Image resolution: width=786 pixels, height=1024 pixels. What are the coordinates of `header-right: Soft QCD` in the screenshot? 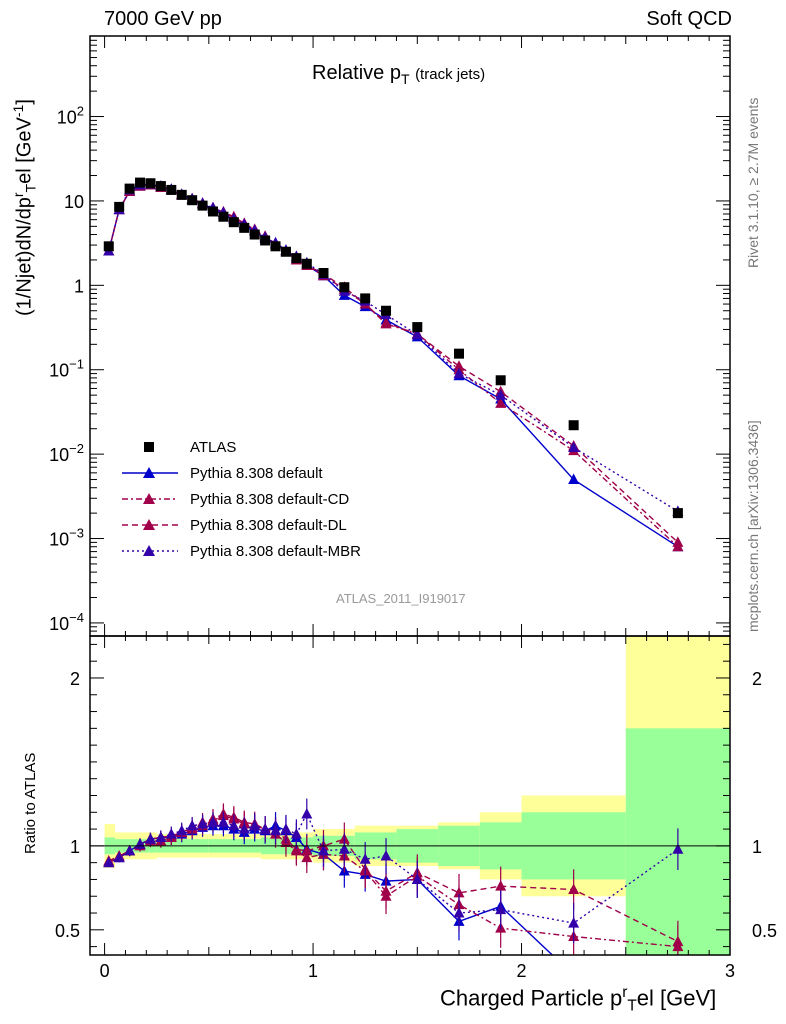 It's located at (689, 19).